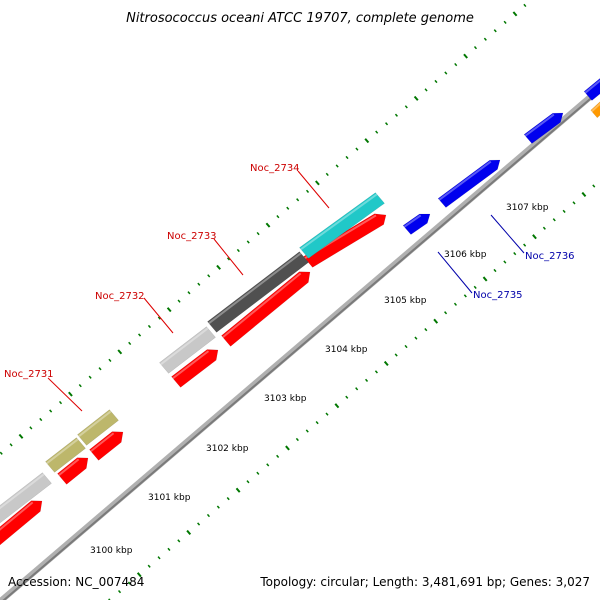 The height and width of the screenshot is (600, 600). Describe the element at coordinates (192, 236) in the screenshot. I see `gene-label-noc-2733: Noc_2733` at that location.